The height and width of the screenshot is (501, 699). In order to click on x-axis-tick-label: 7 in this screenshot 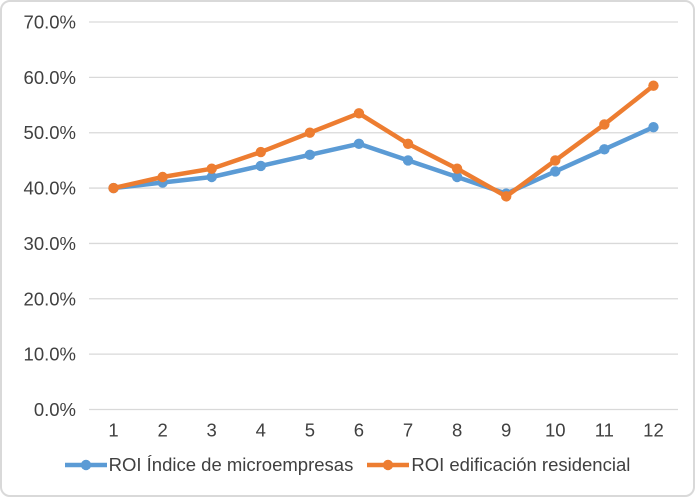, I will do `click(408, 430)`.